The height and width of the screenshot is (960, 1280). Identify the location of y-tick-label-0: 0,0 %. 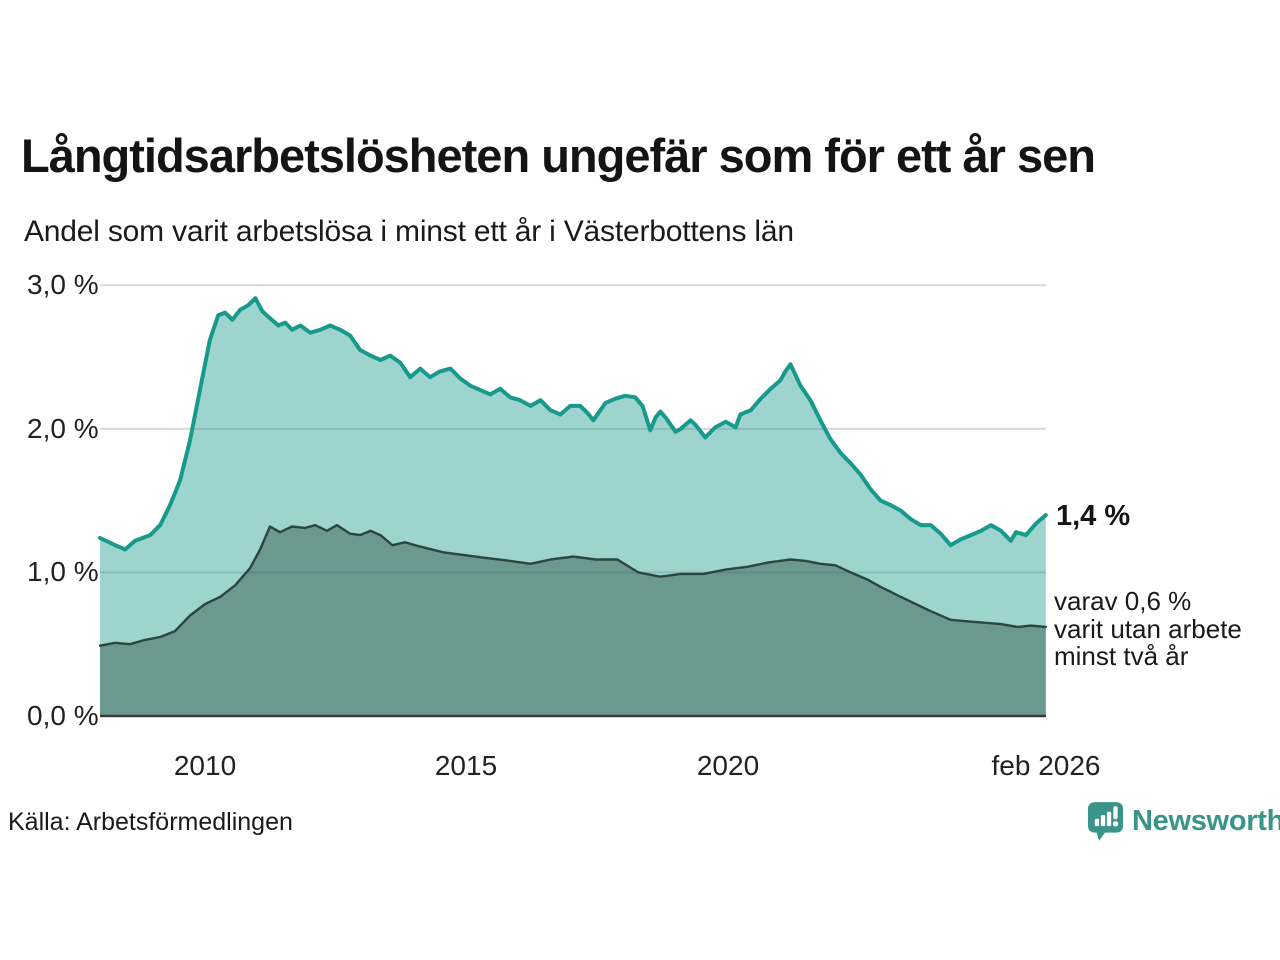
(63, 715).